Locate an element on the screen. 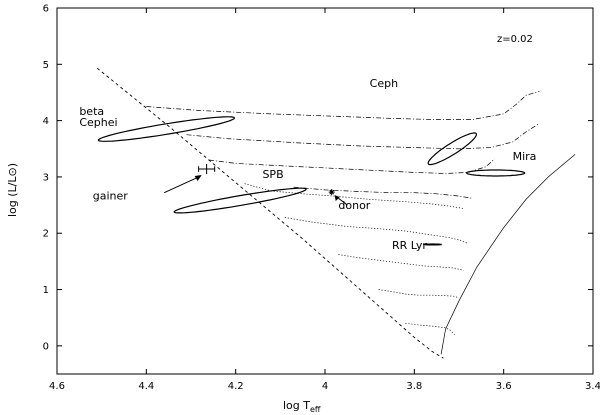 The image size is (600, 415). x-tick-label-6: 3.4 is located at coordinates (592, 386).